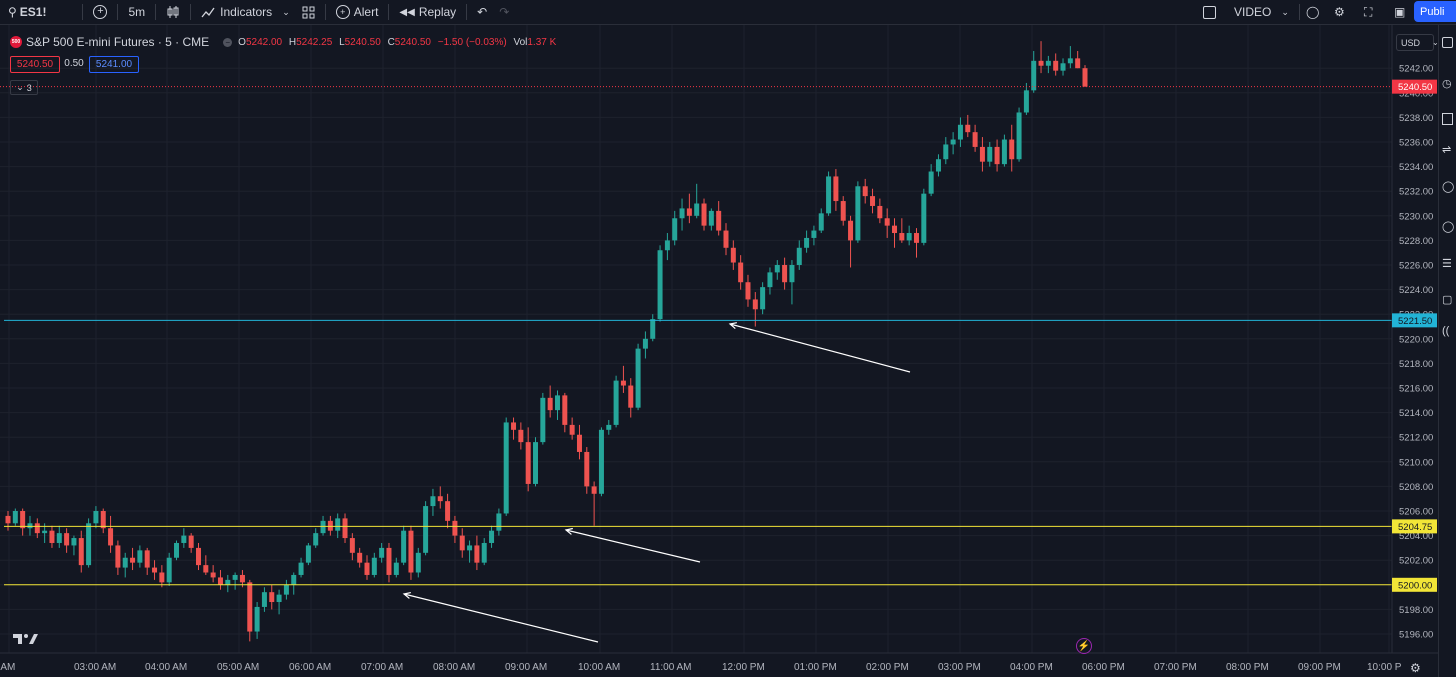 The width and height of the screenshot is (1456, 677). I want to click on quick-search-button: ◯, so click(1312, 12).